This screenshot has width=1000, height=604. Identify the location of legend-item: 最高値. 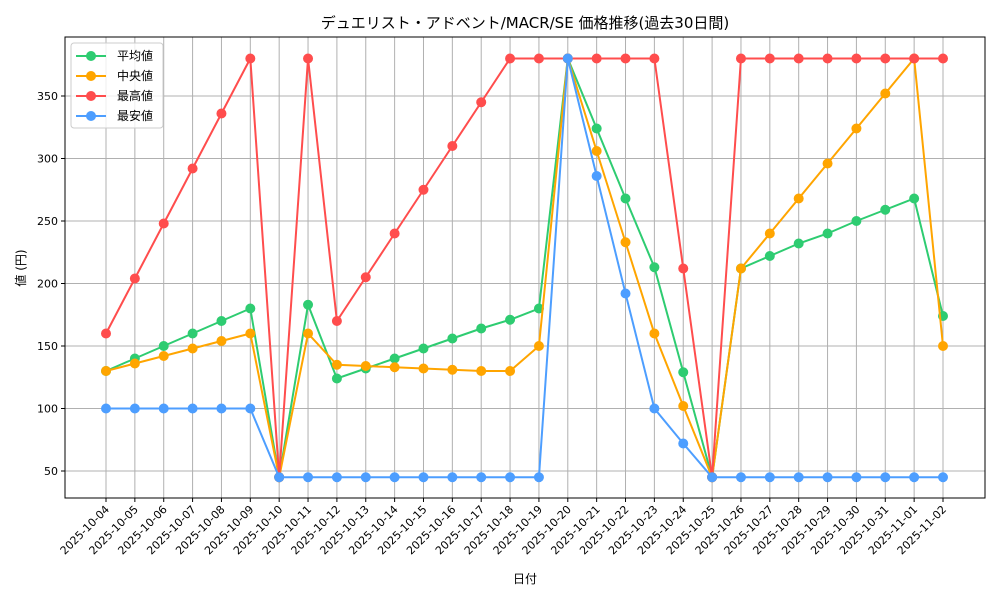
(114, 95).